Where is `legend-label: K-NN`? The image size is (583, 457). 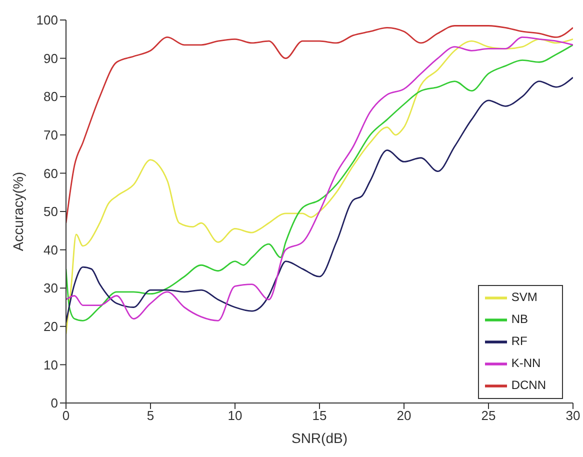
legend-label: K-NN is located at coordinates (526, 363).